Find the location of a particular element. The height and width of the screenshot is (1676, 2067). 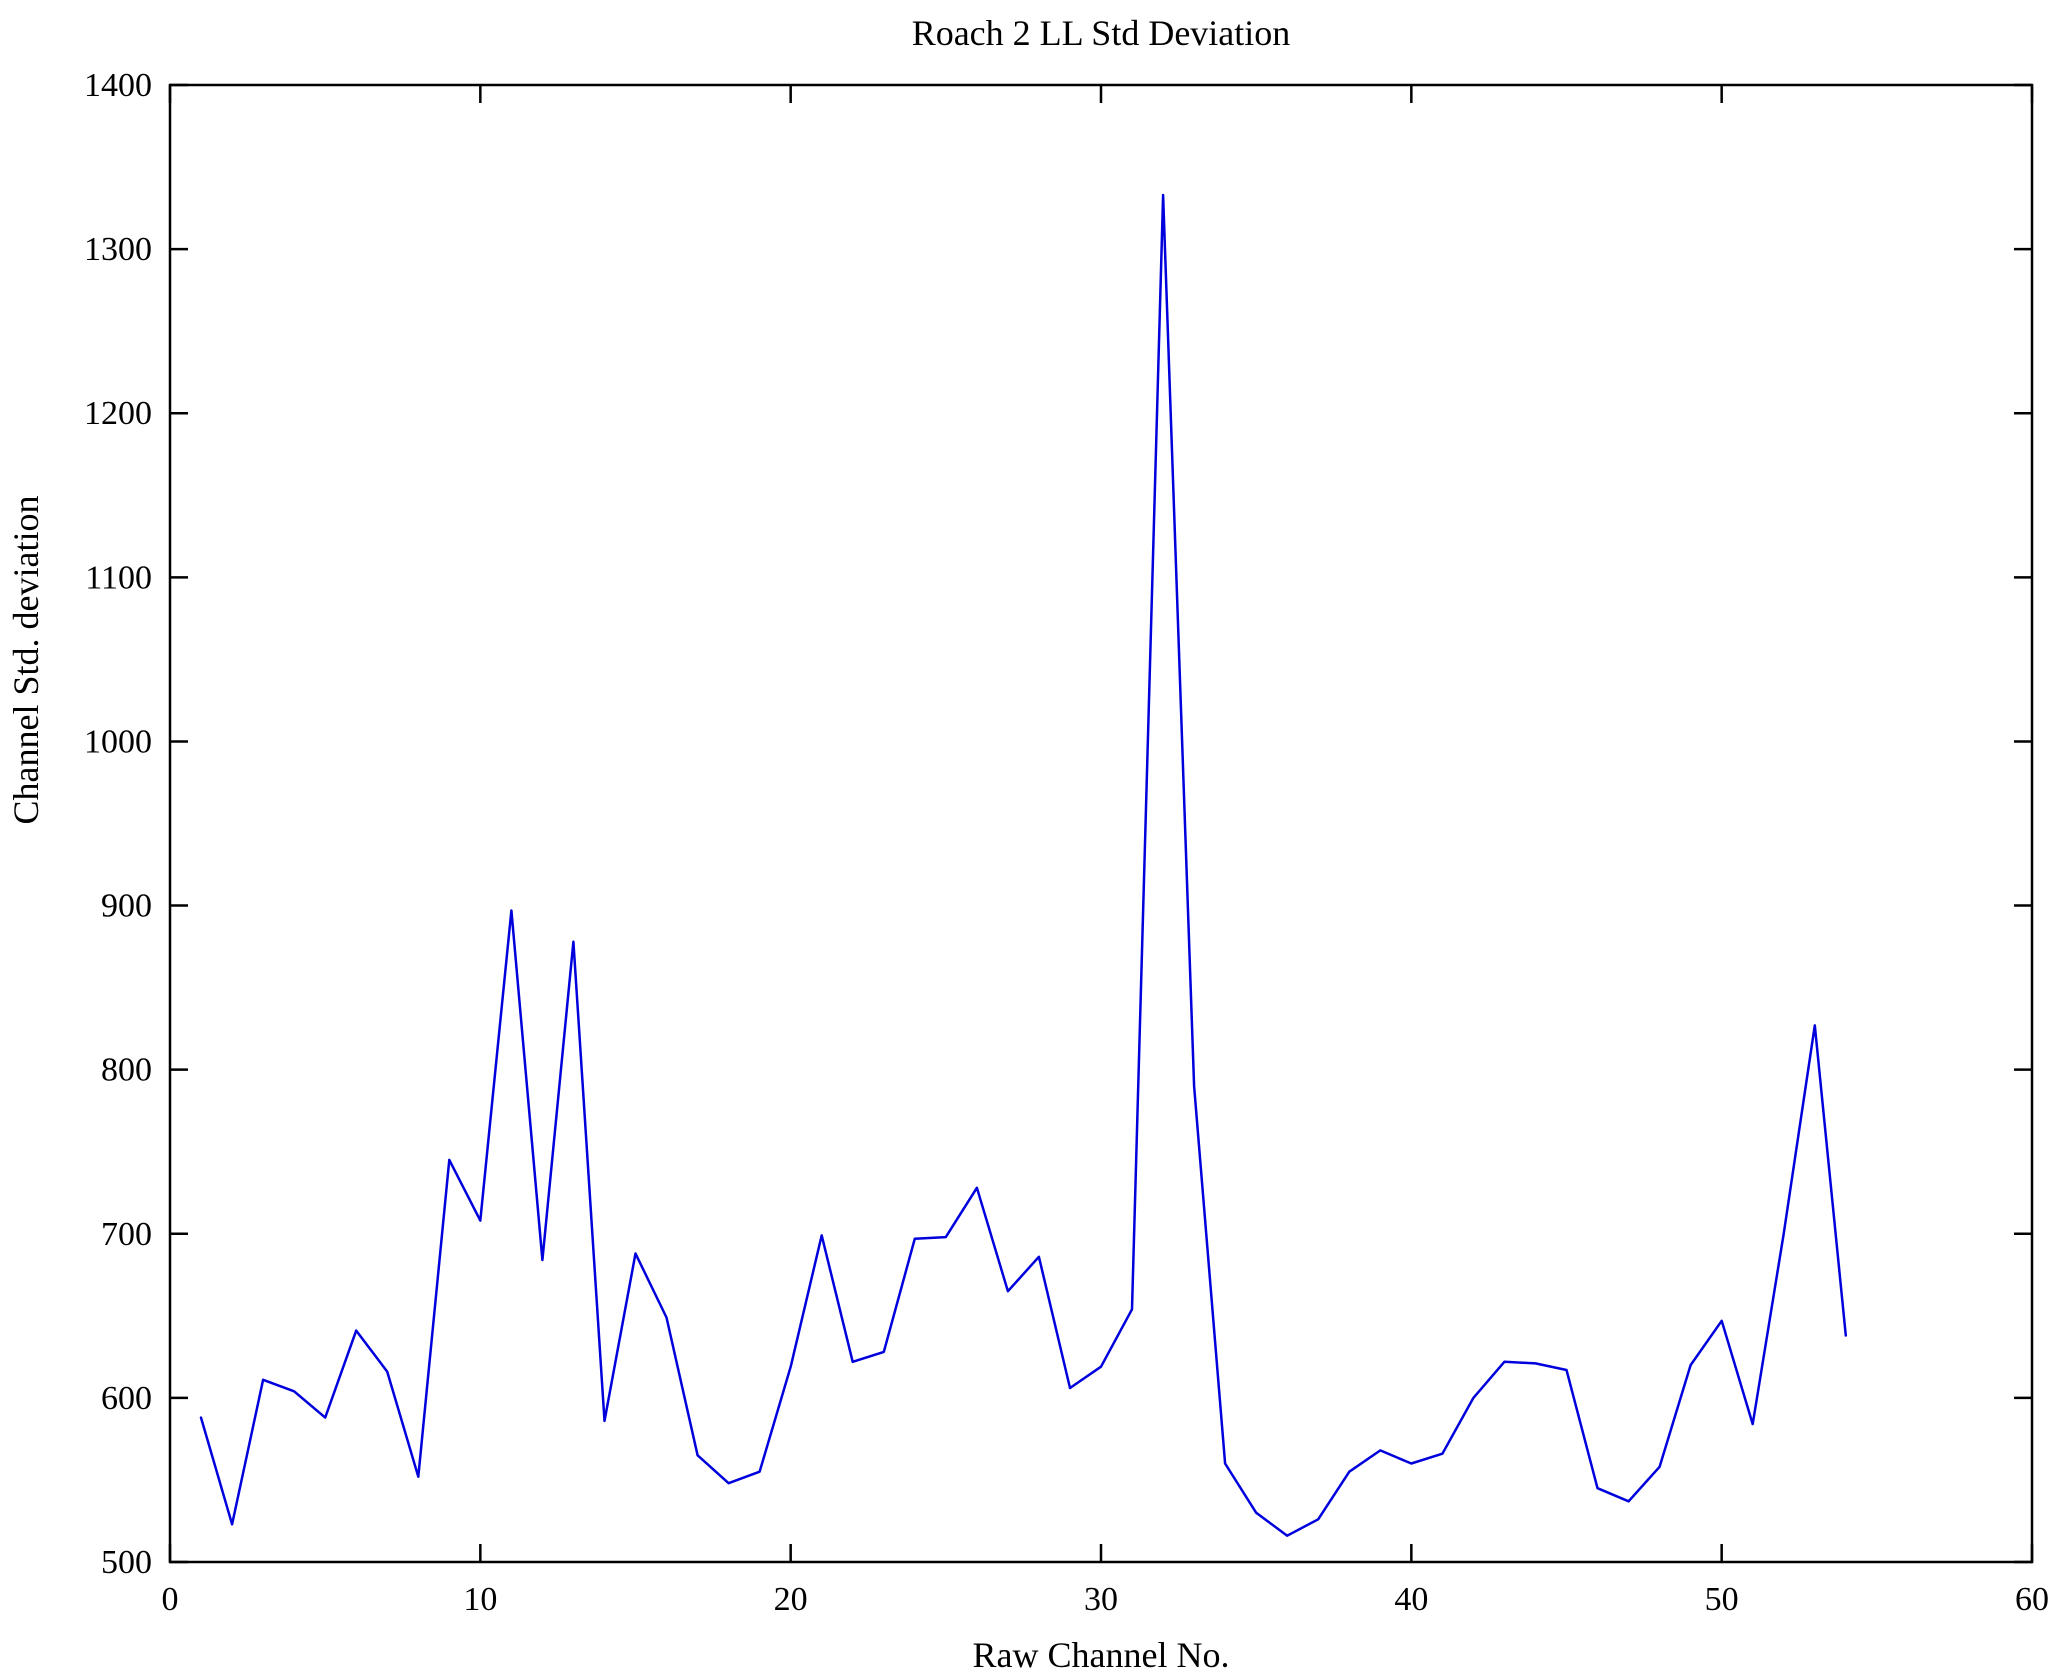

x-tick-label: 60 is located at coordinates (2032, 1599).